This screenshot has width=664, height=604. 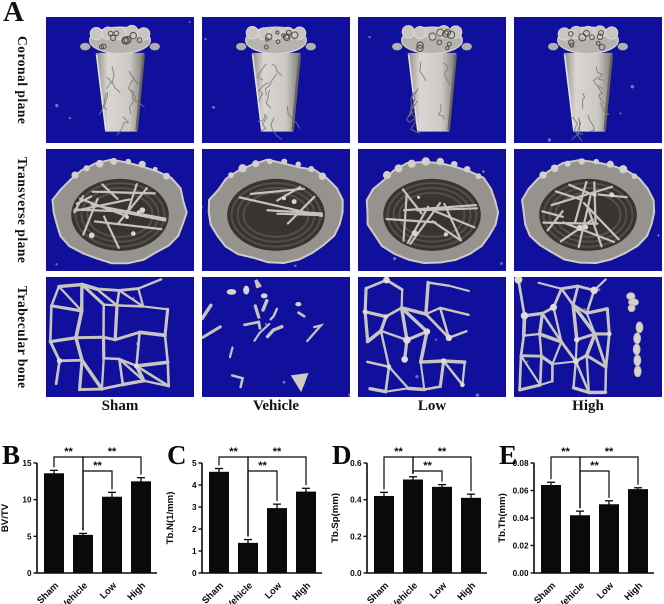 I want to click on svg-text: 0.04, so click(x=521, y=518).